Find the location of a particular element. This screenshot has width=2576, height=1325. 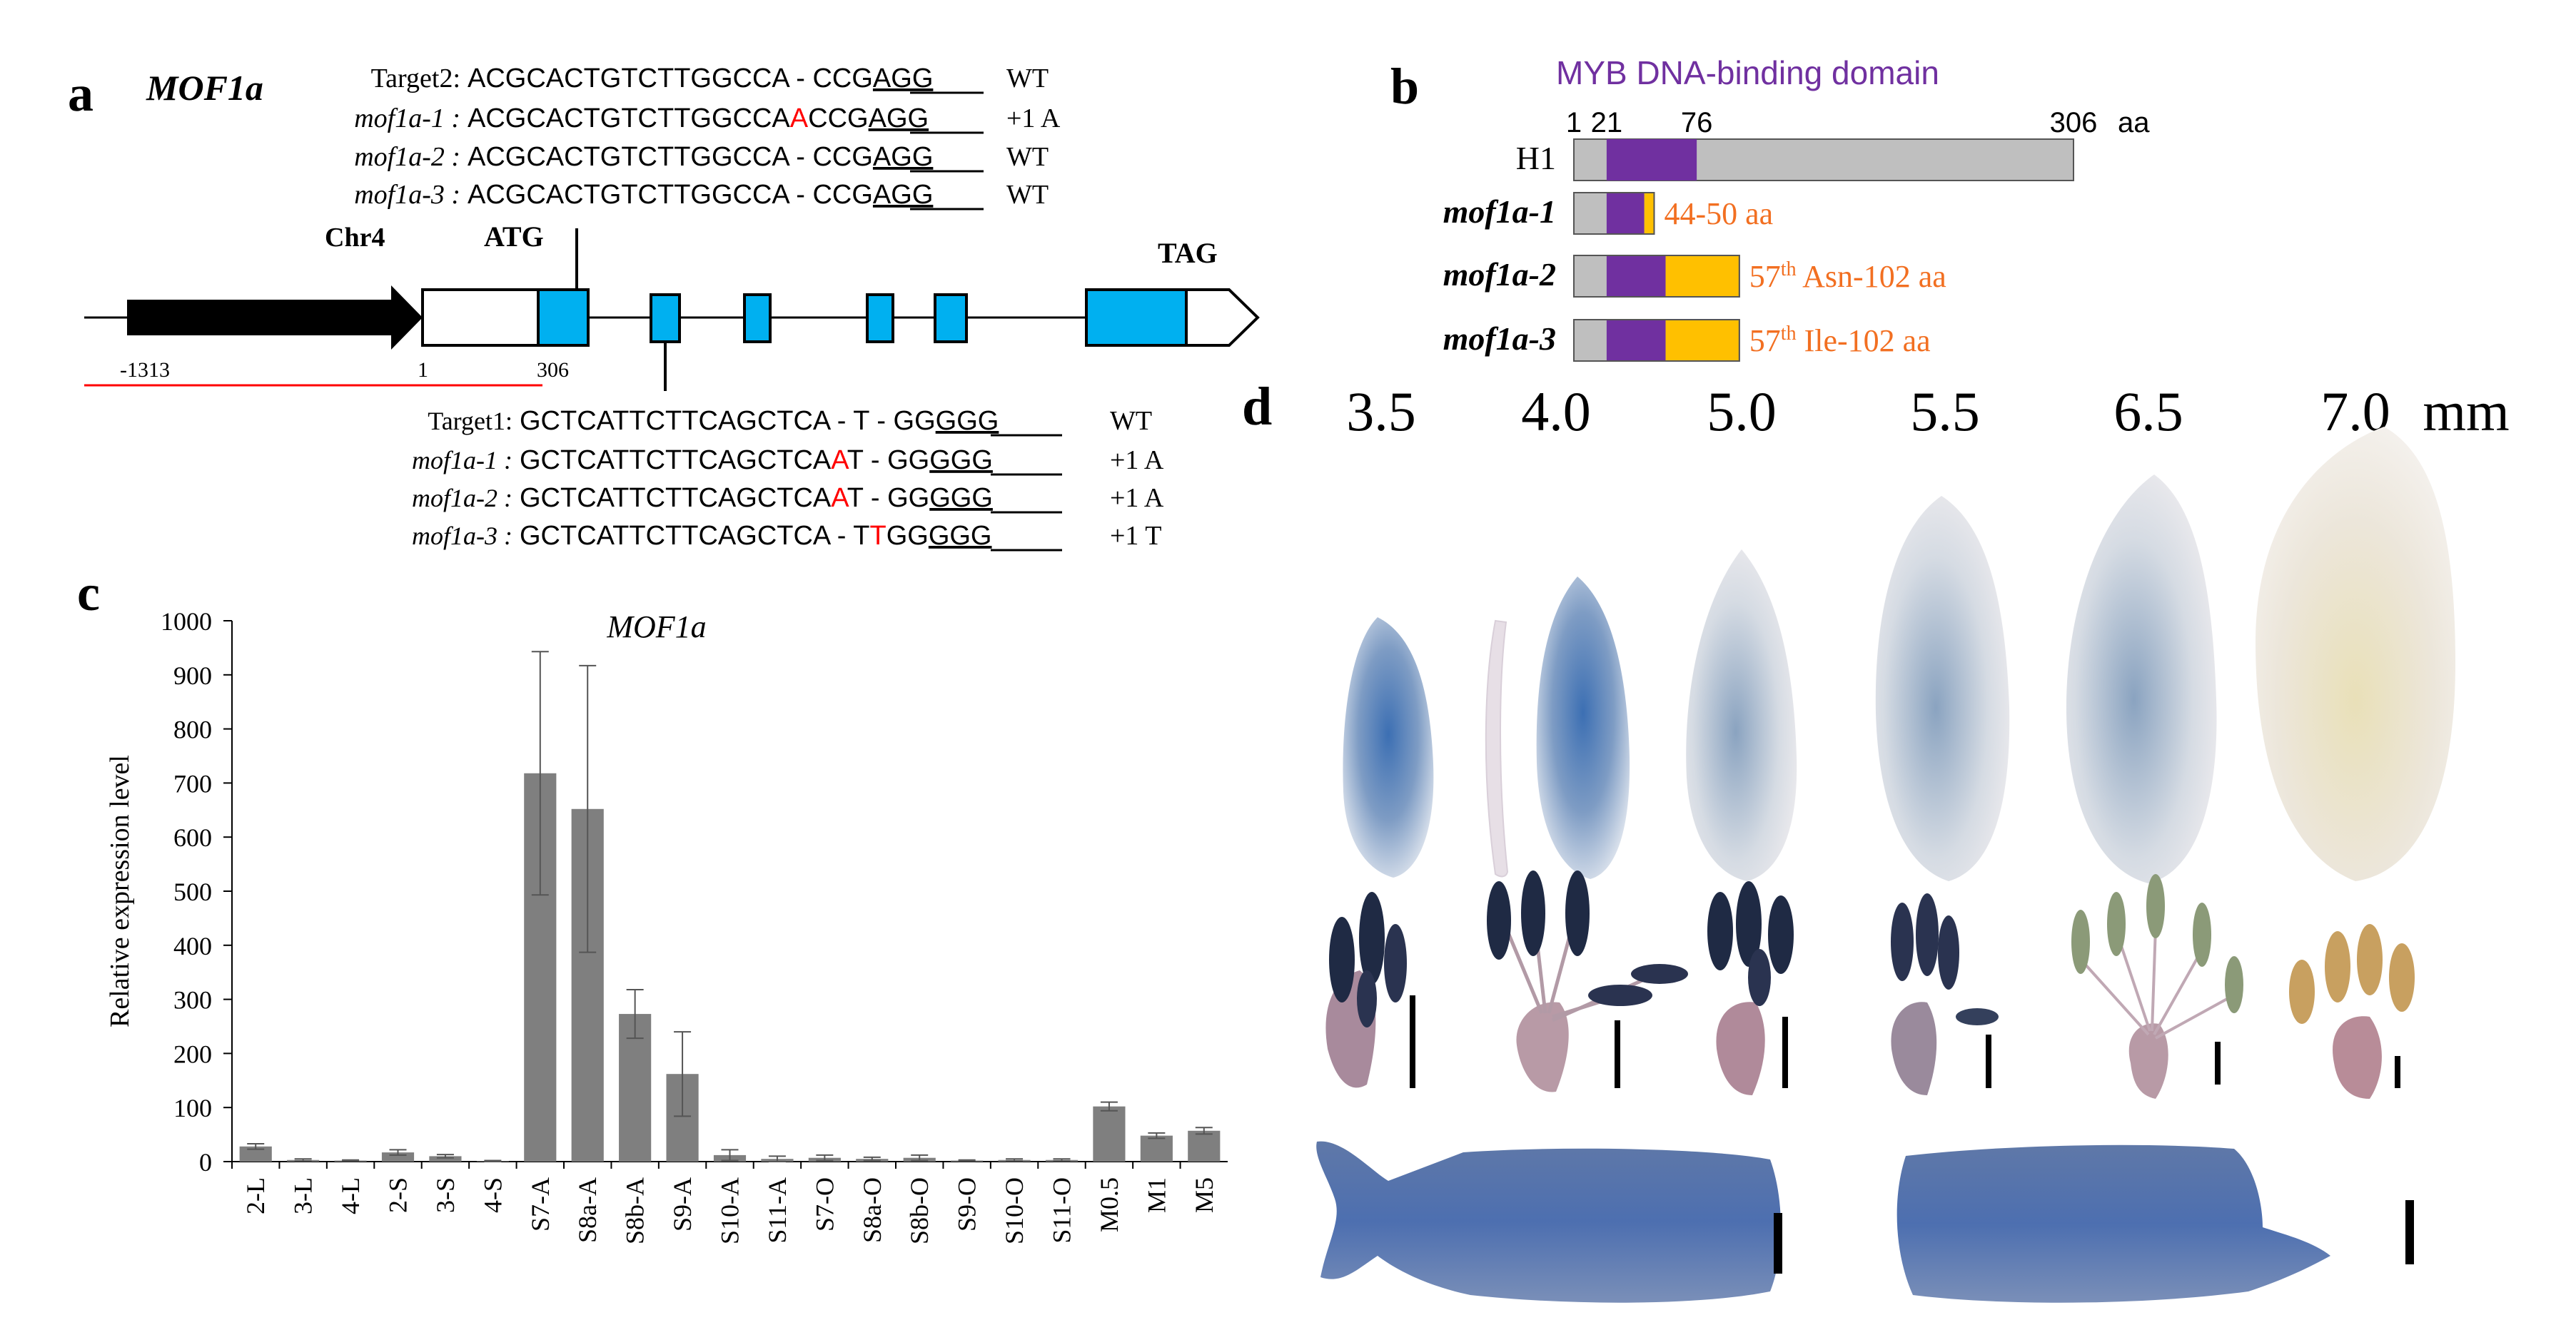

y-tick-label: 0 is located at coordinates (205, 1162).